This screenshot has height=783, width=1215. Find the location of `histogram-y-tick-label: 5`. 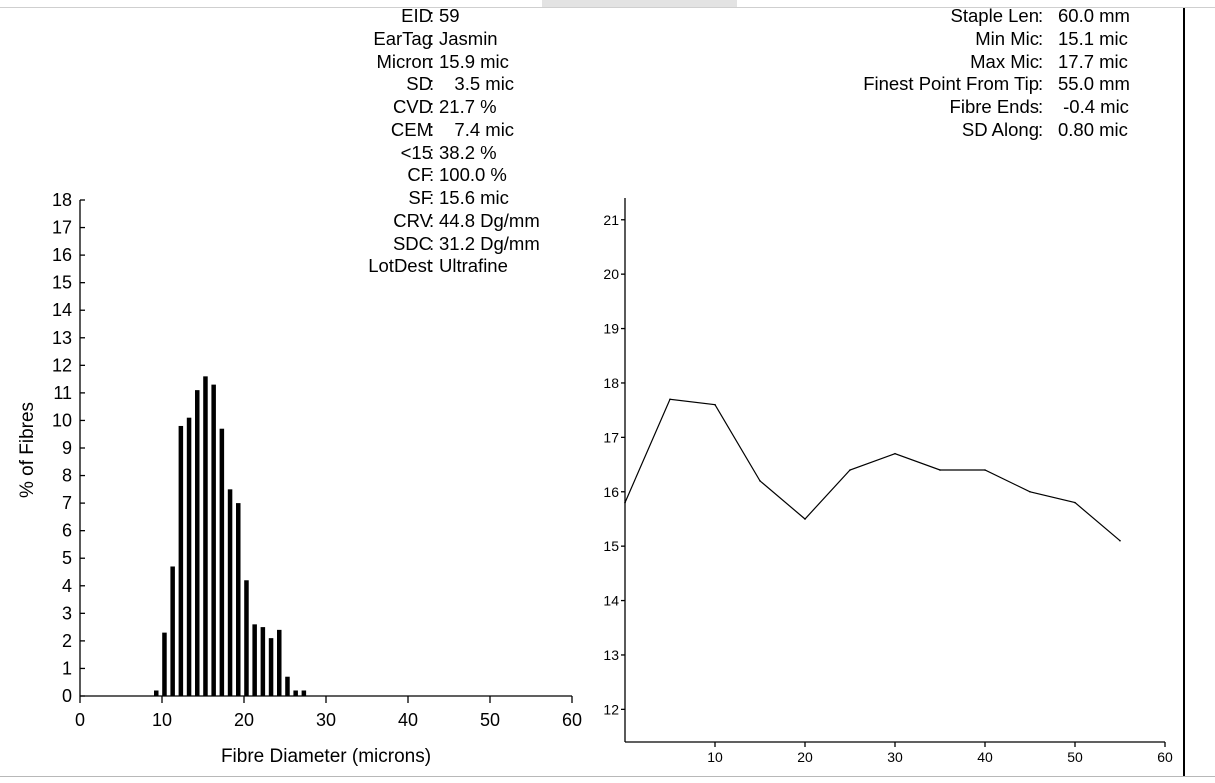

histogram-y-tick-label: 5 is located at coordinates (67, 558).